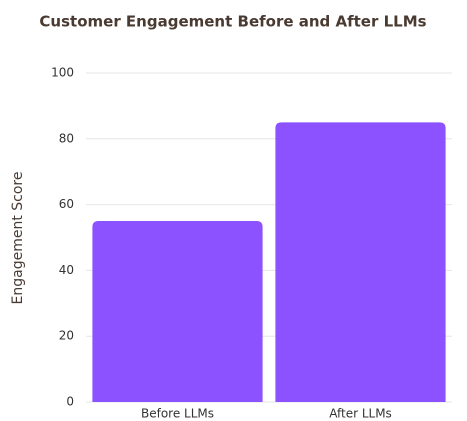 This screenshot has width=467, height=421. Describe the element at coordinates (18, 238) in the screenshot. I see `y-axis-label: Engagement Score` at that location.